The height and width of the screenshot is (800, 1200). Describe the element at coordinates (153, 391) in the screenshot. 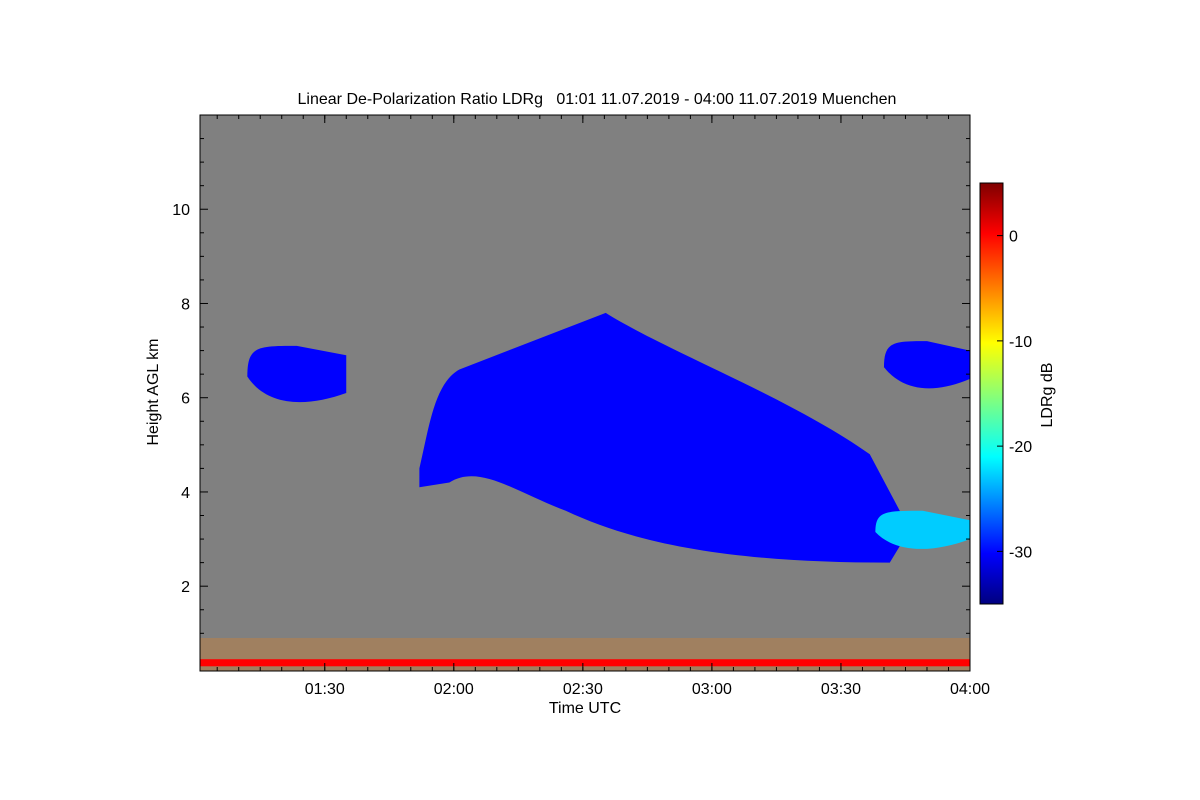

I see `y-axis-label: Height AGL km` at that location.